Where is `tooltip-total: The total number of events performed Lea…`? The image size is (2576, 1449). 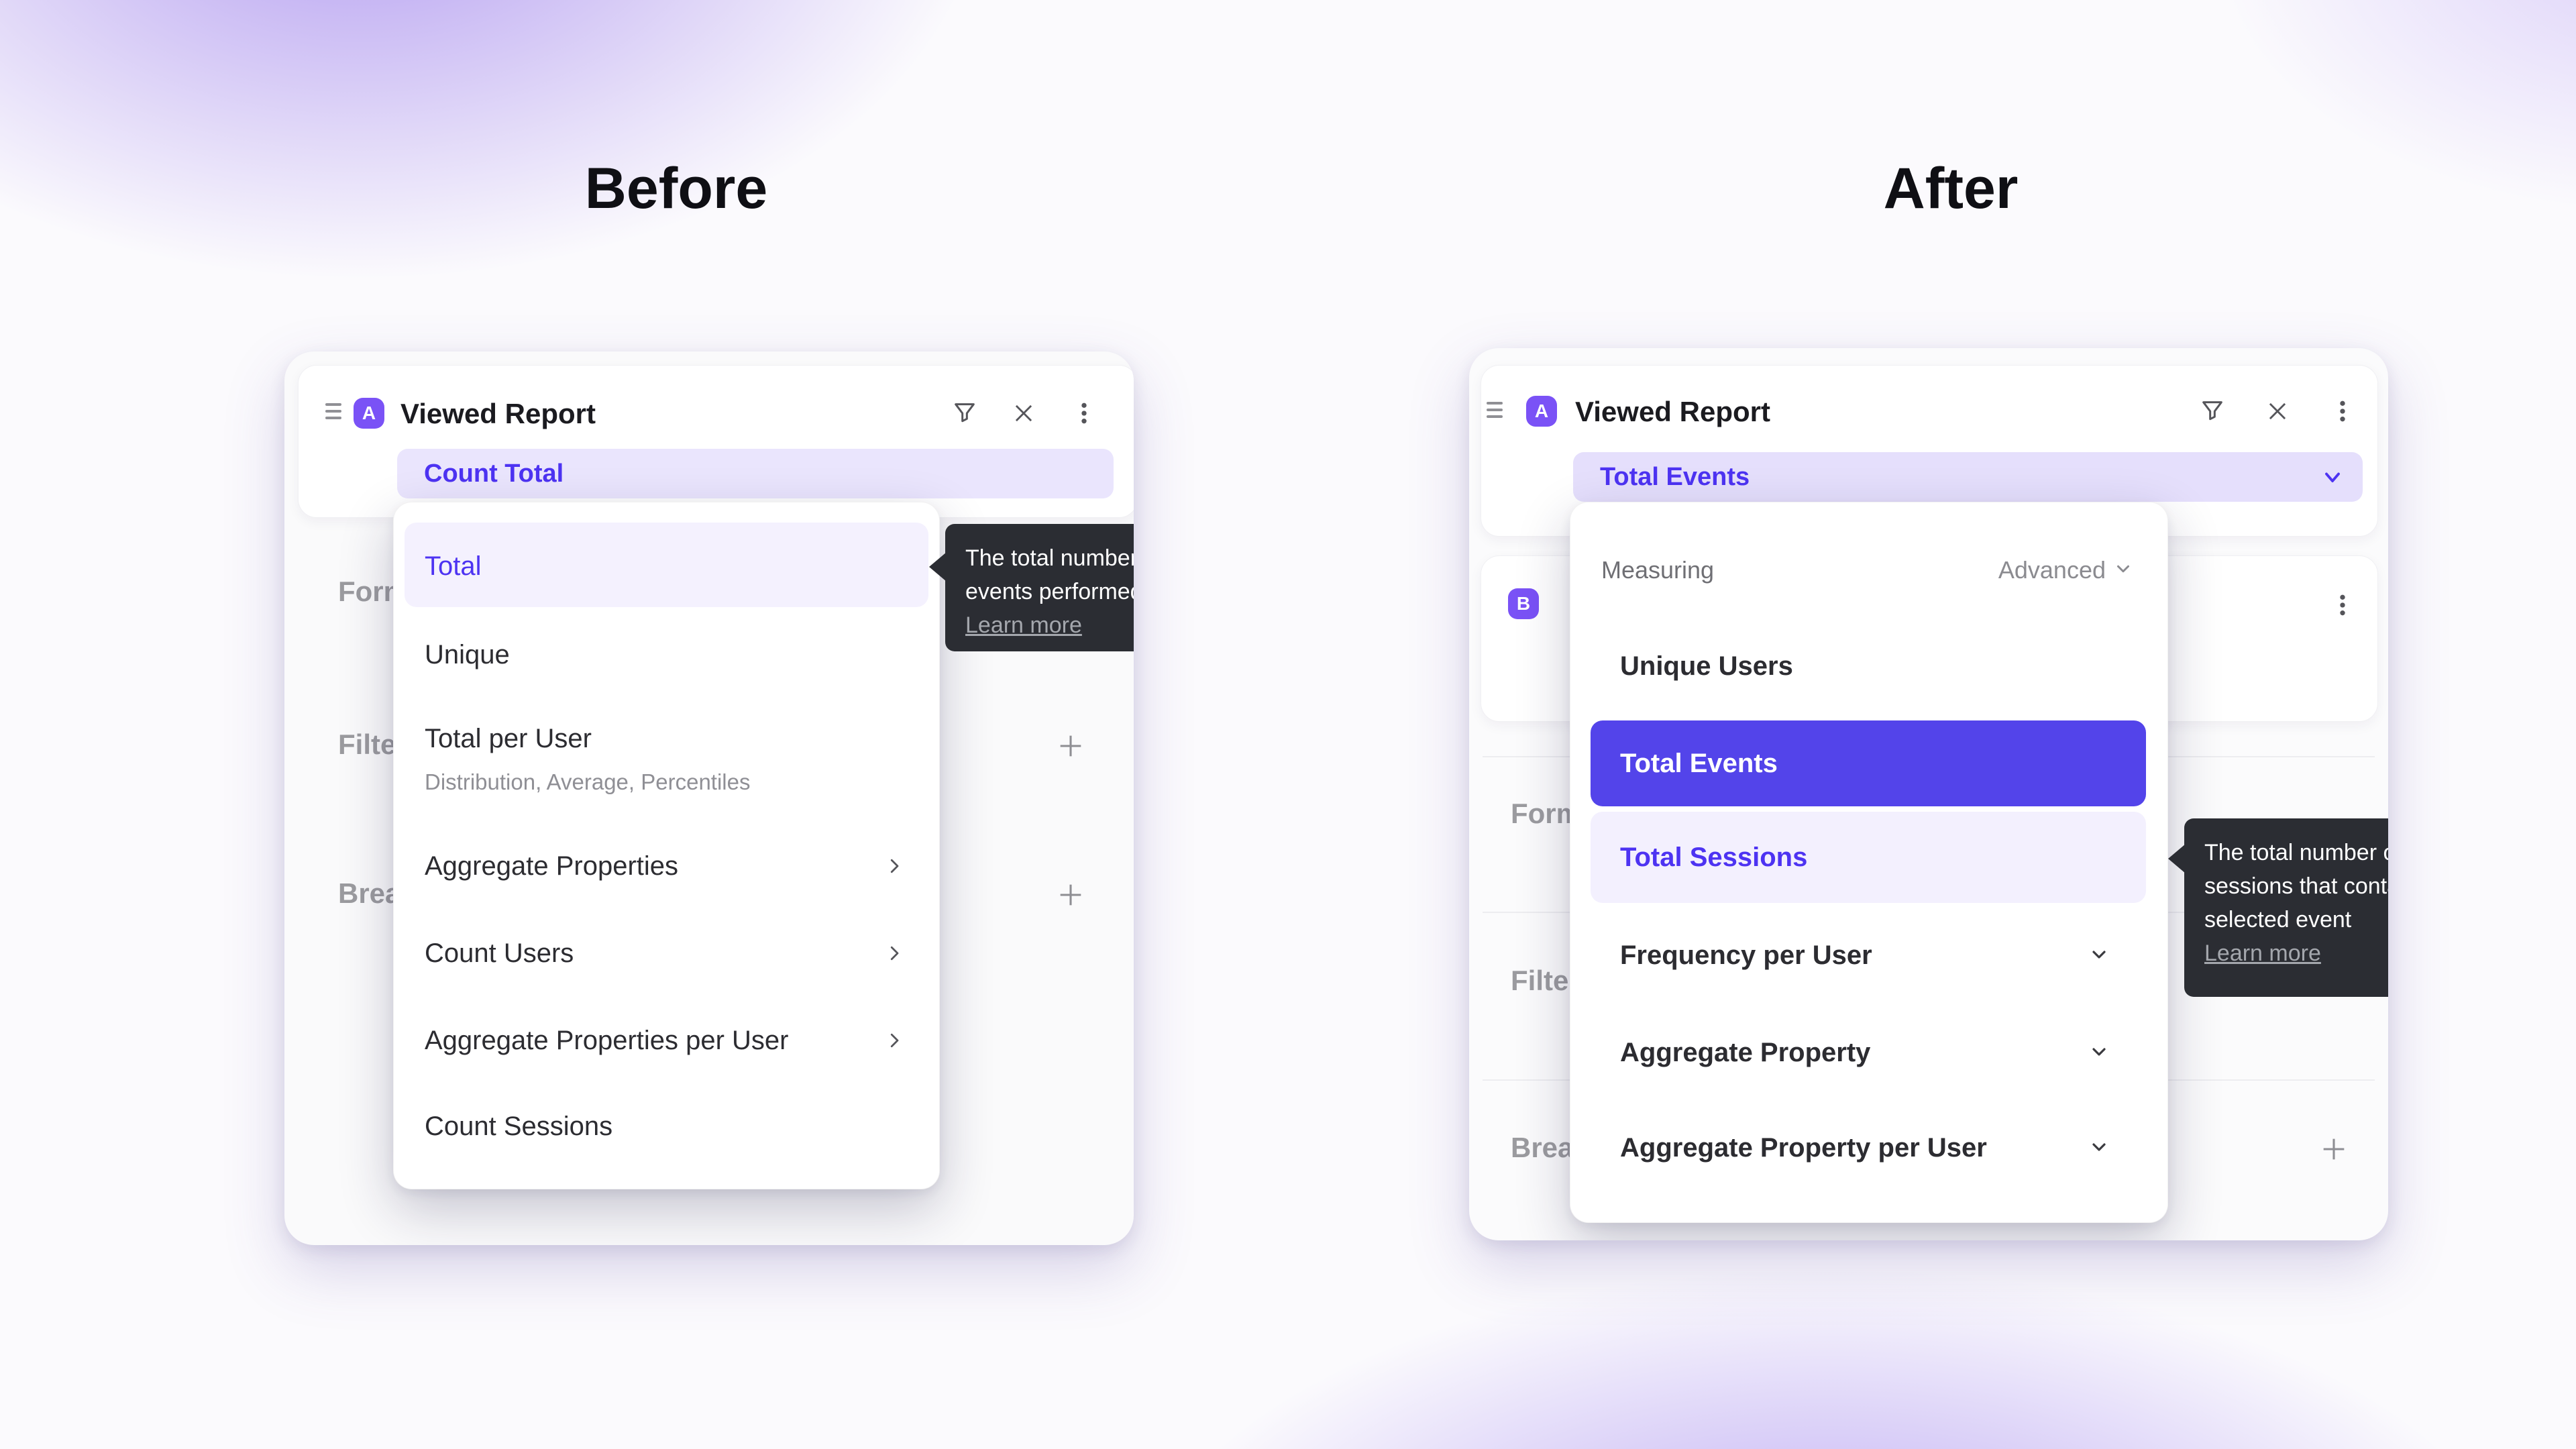 tooltip-total: The total number of events performed Lea… is located at coordinates (1031, 587).